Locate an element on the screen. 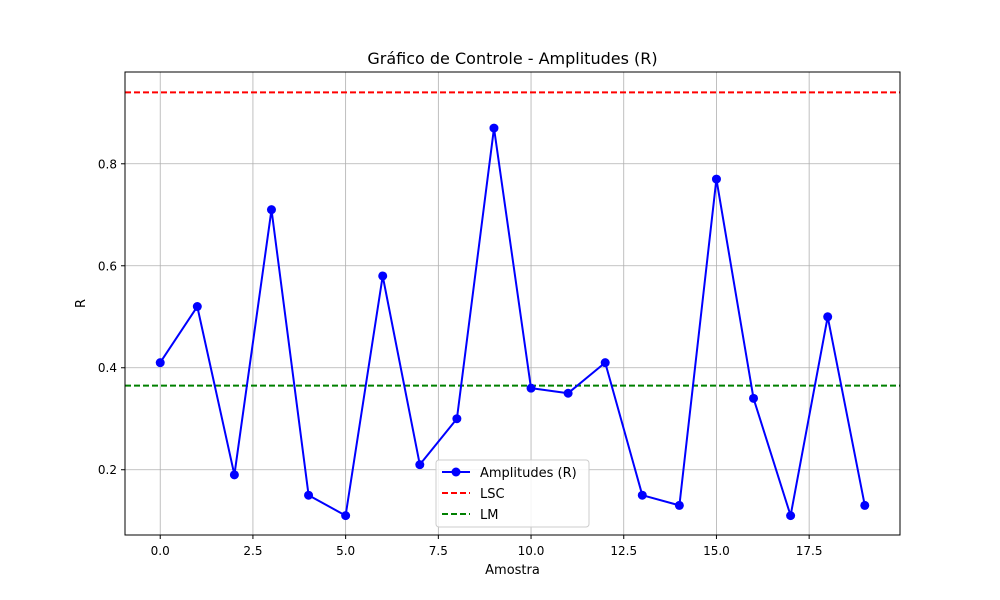 The image size is (1000, 600). x-tick-label: 0.0 is located at coordinates (160, 551).